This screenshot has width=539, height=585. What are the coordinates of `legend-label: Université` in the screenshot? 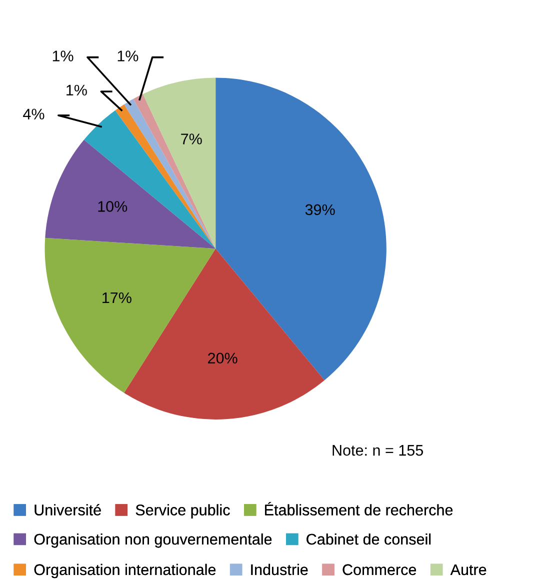 It's located at (67, 510).